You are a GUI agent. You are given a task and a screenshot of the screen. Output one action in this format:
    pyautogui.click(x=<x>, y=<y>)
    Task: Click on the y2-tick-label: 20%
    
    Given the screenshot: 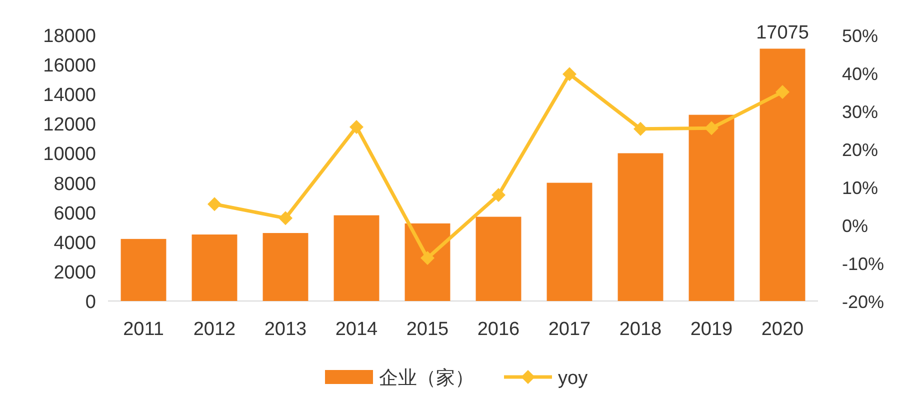 What is the action you would take?
    pyautogui.click(x=860, y=150)
    